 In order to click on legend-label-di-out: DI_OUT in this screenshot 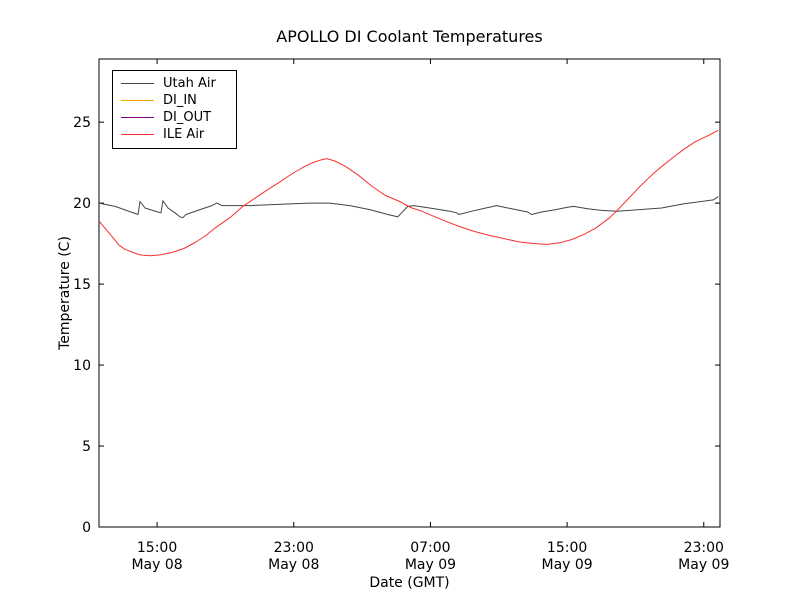, I will do `click(187, 117)`.